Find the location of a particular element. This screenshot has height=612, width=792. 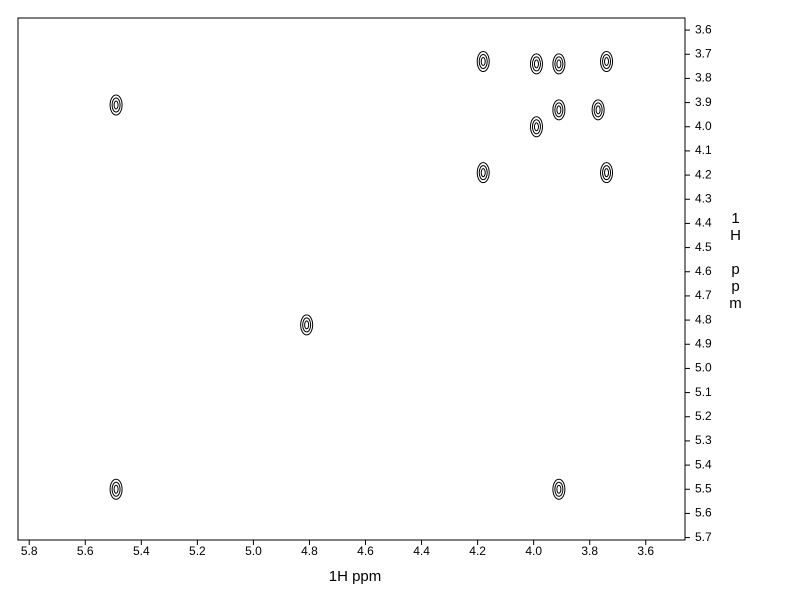

y-tick-label: 3.6 is located at coordinates (703, 29).